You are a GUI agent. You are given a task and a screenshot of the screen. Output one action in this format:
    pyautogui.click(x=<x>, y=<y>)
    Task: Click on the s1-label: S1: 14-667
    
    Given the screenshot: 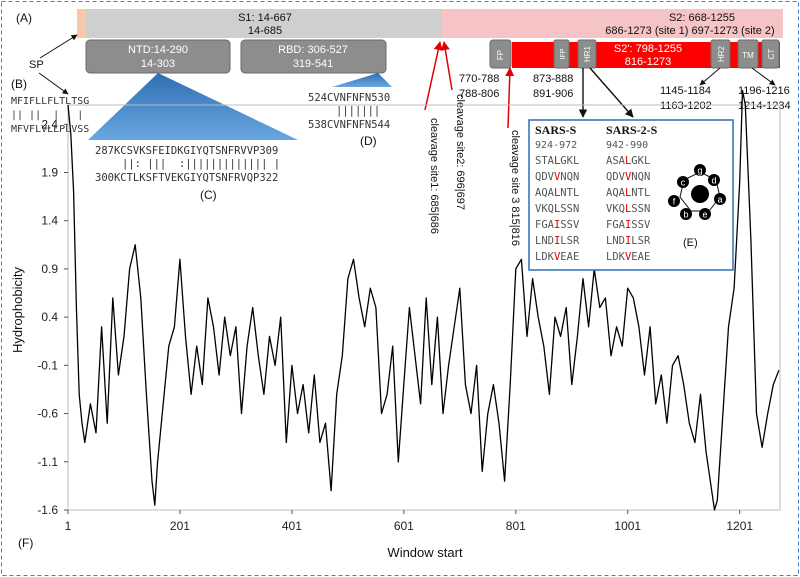 What is the action you would take?
    pyautogui.click(x=265, y=18)
    